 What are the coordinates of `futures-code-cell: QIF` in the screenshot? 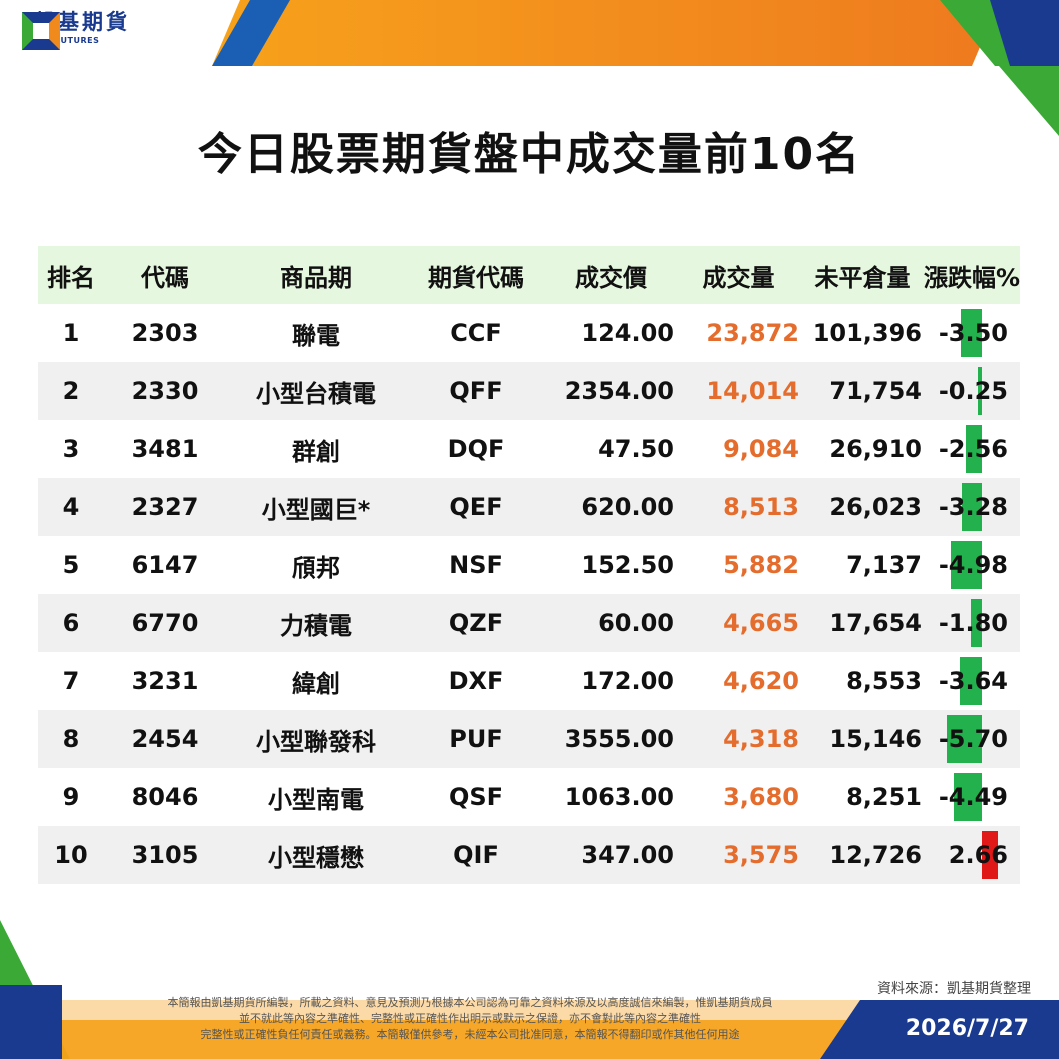 It's located at (476, 855).